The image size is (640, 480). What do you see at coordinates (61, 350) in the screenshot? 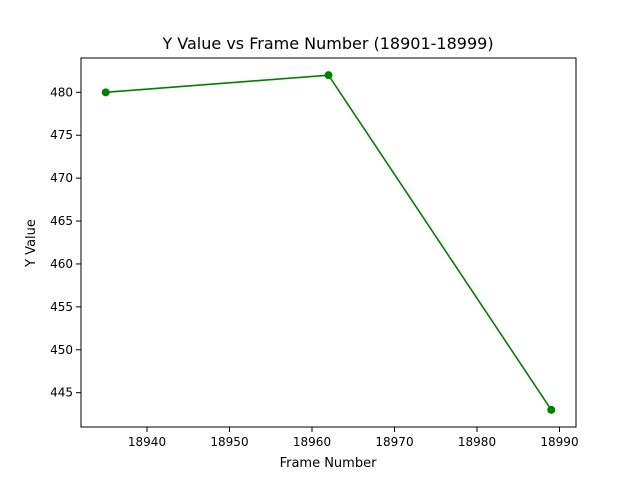
I see `y-tick-label: 450` at bounding box center [61, 350].